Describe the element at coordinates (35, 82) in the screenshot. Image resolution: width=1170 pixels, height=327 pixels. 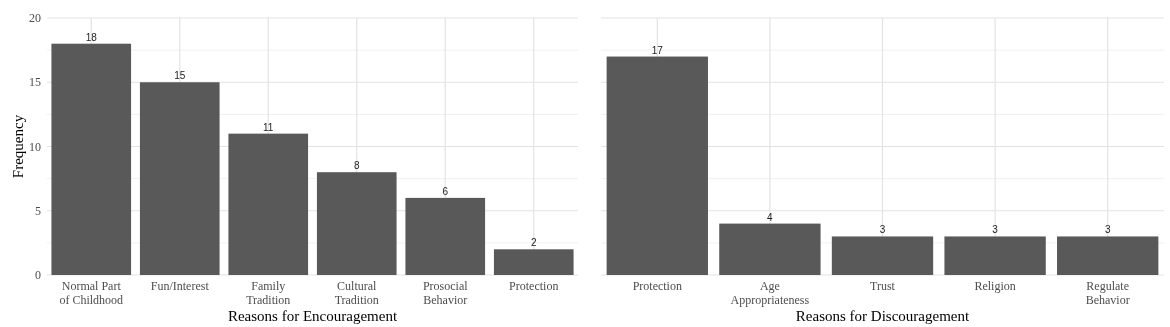
I see `y-tick-label: 15` at that location.